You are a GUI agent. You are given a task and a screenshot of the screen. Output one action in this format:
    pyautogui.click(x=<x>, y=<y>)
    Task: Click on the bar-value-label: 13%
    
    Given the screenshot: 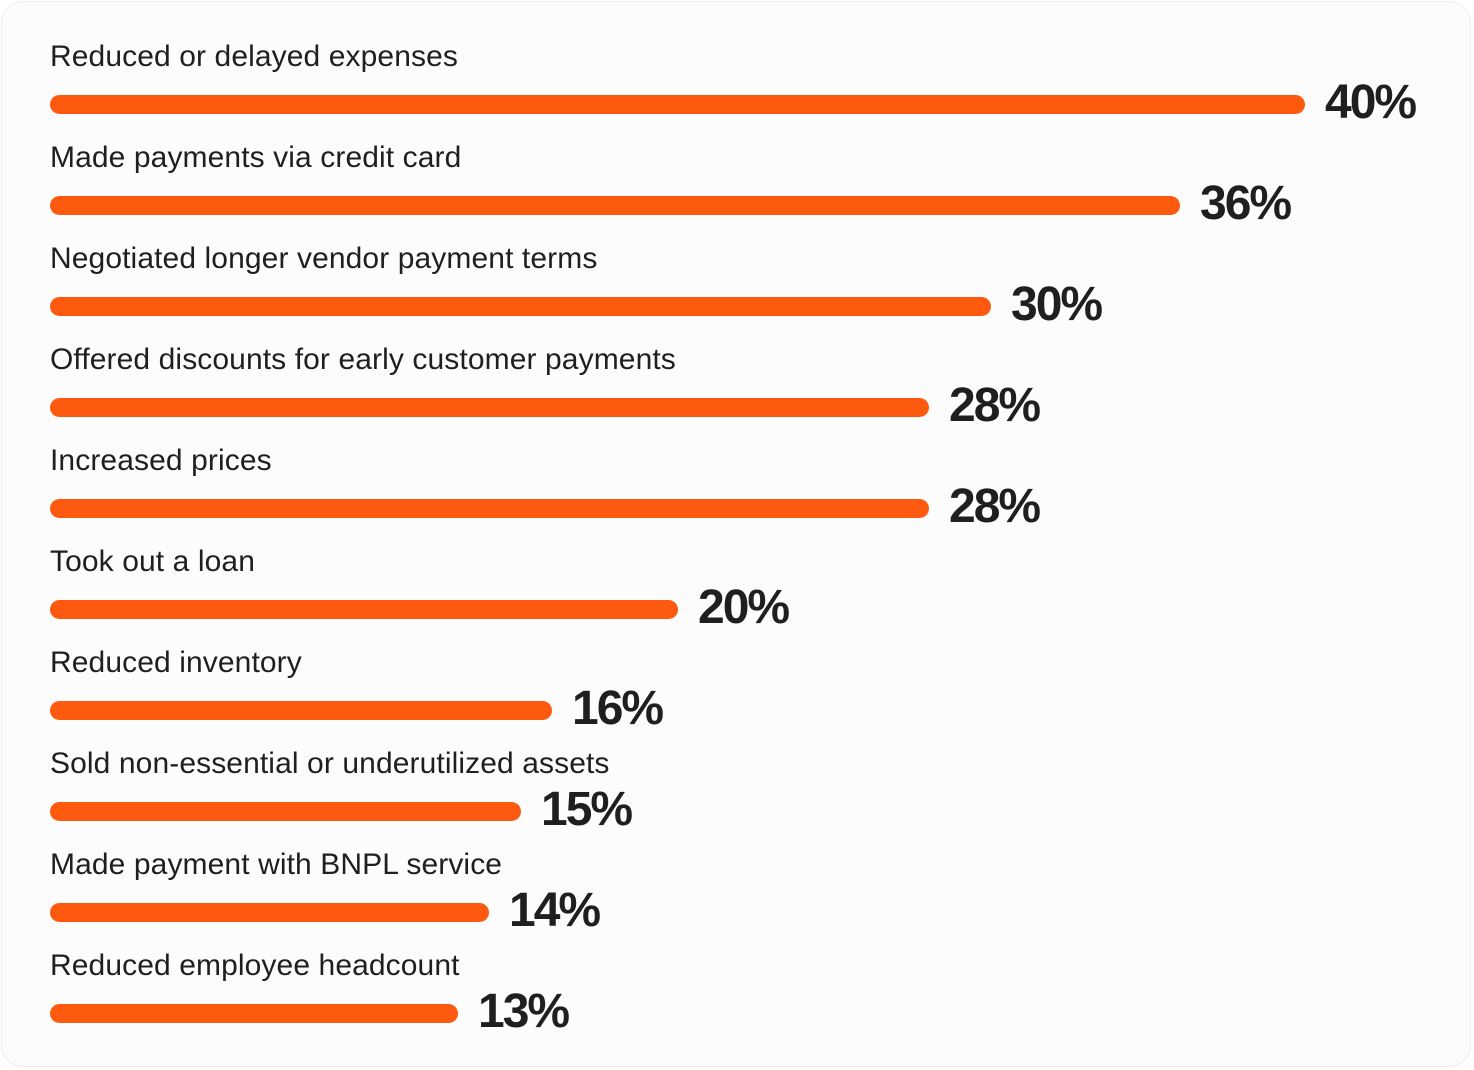 What is the action you would take?
    pyautogui.click(x=524, y=1011)
    